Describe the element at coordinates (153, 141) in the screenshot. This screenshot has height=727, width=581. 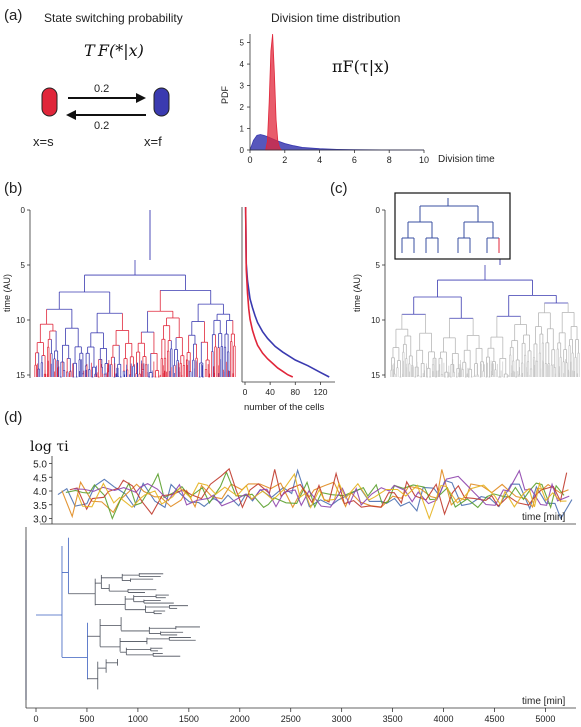
I see `state-f-label: x=f` at that location.